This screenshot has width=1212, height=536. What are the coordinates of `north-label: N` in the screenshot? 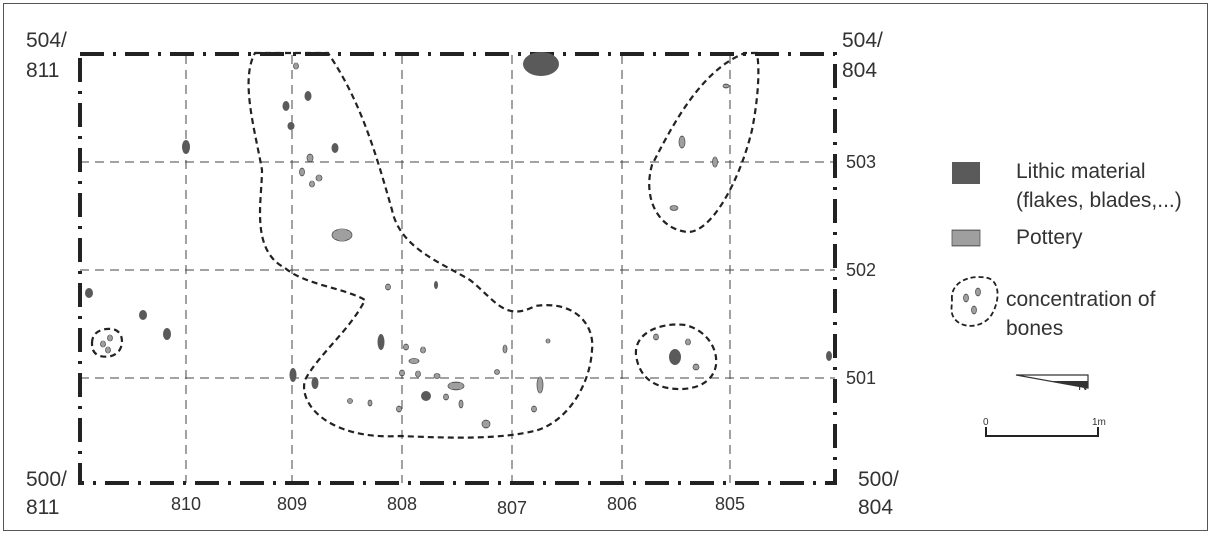 It's located at (1082, 385).